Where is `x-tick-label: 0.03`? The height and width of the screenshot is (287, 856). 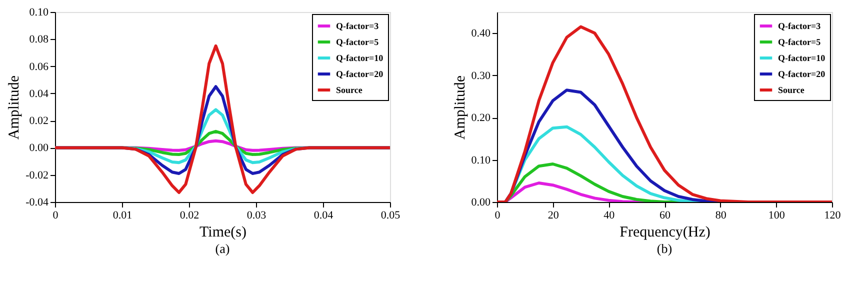 x-tick-label: 0.03 is located at coordinates (256, 216).